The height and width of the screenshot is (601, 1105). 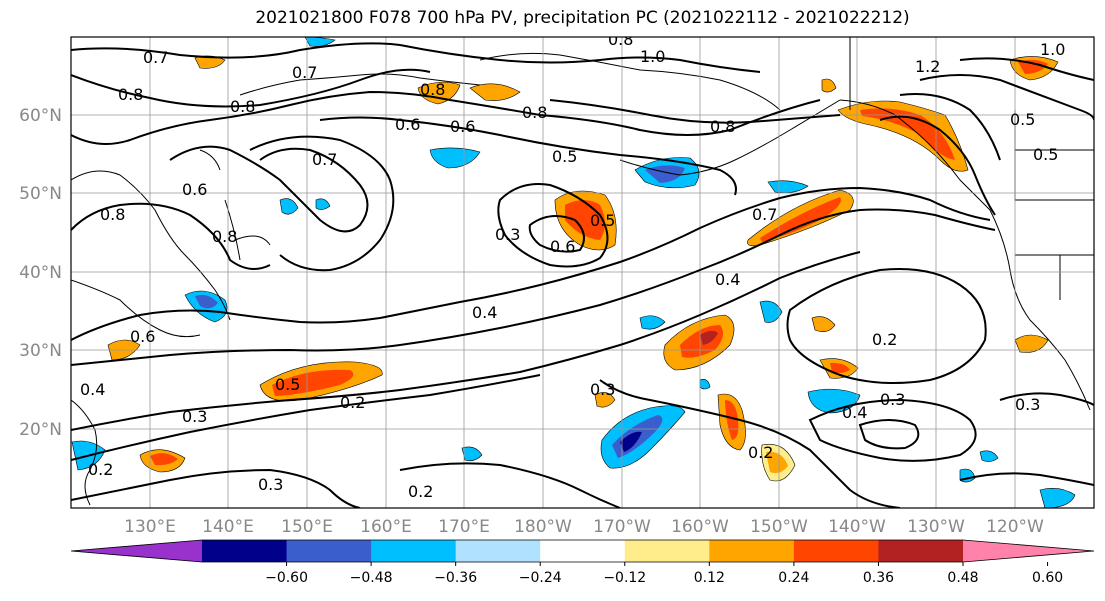 What do you see at coordinates (40, 351) in the screenshot?
I see `lat-label: 30°N` at bounding box center [40, 351].